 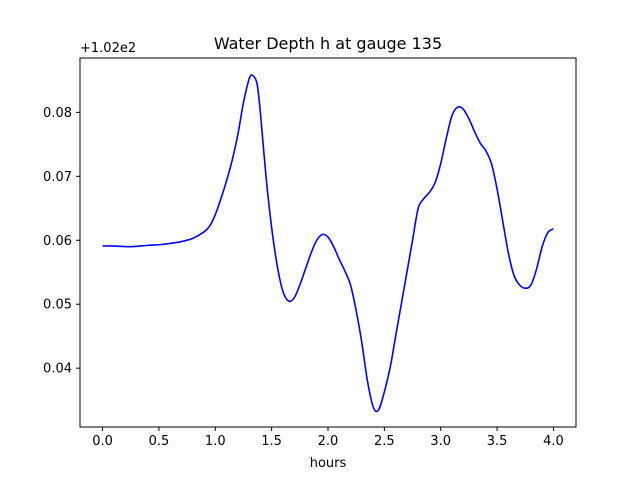 What do you see at coordinates (553, 441) in the screenshot?
I see `x-tick-label: 4.0` at bounding box center [553, 441].